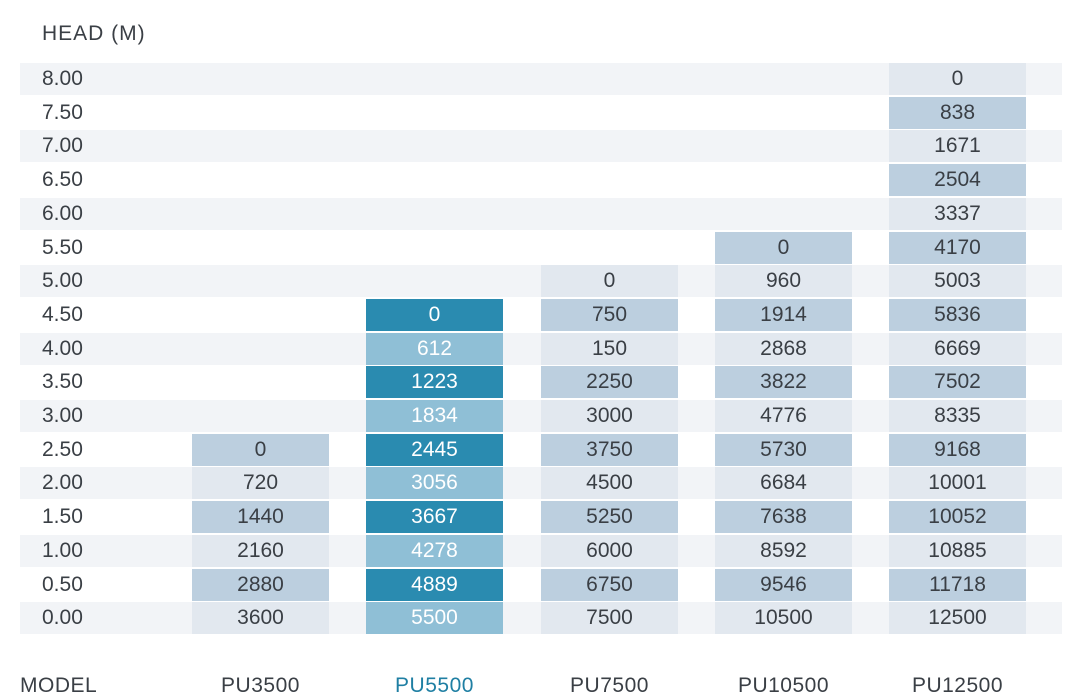 This screenshot has height=700, width=1082. I want to click on flow-cell: 4170, so click(957, 248).